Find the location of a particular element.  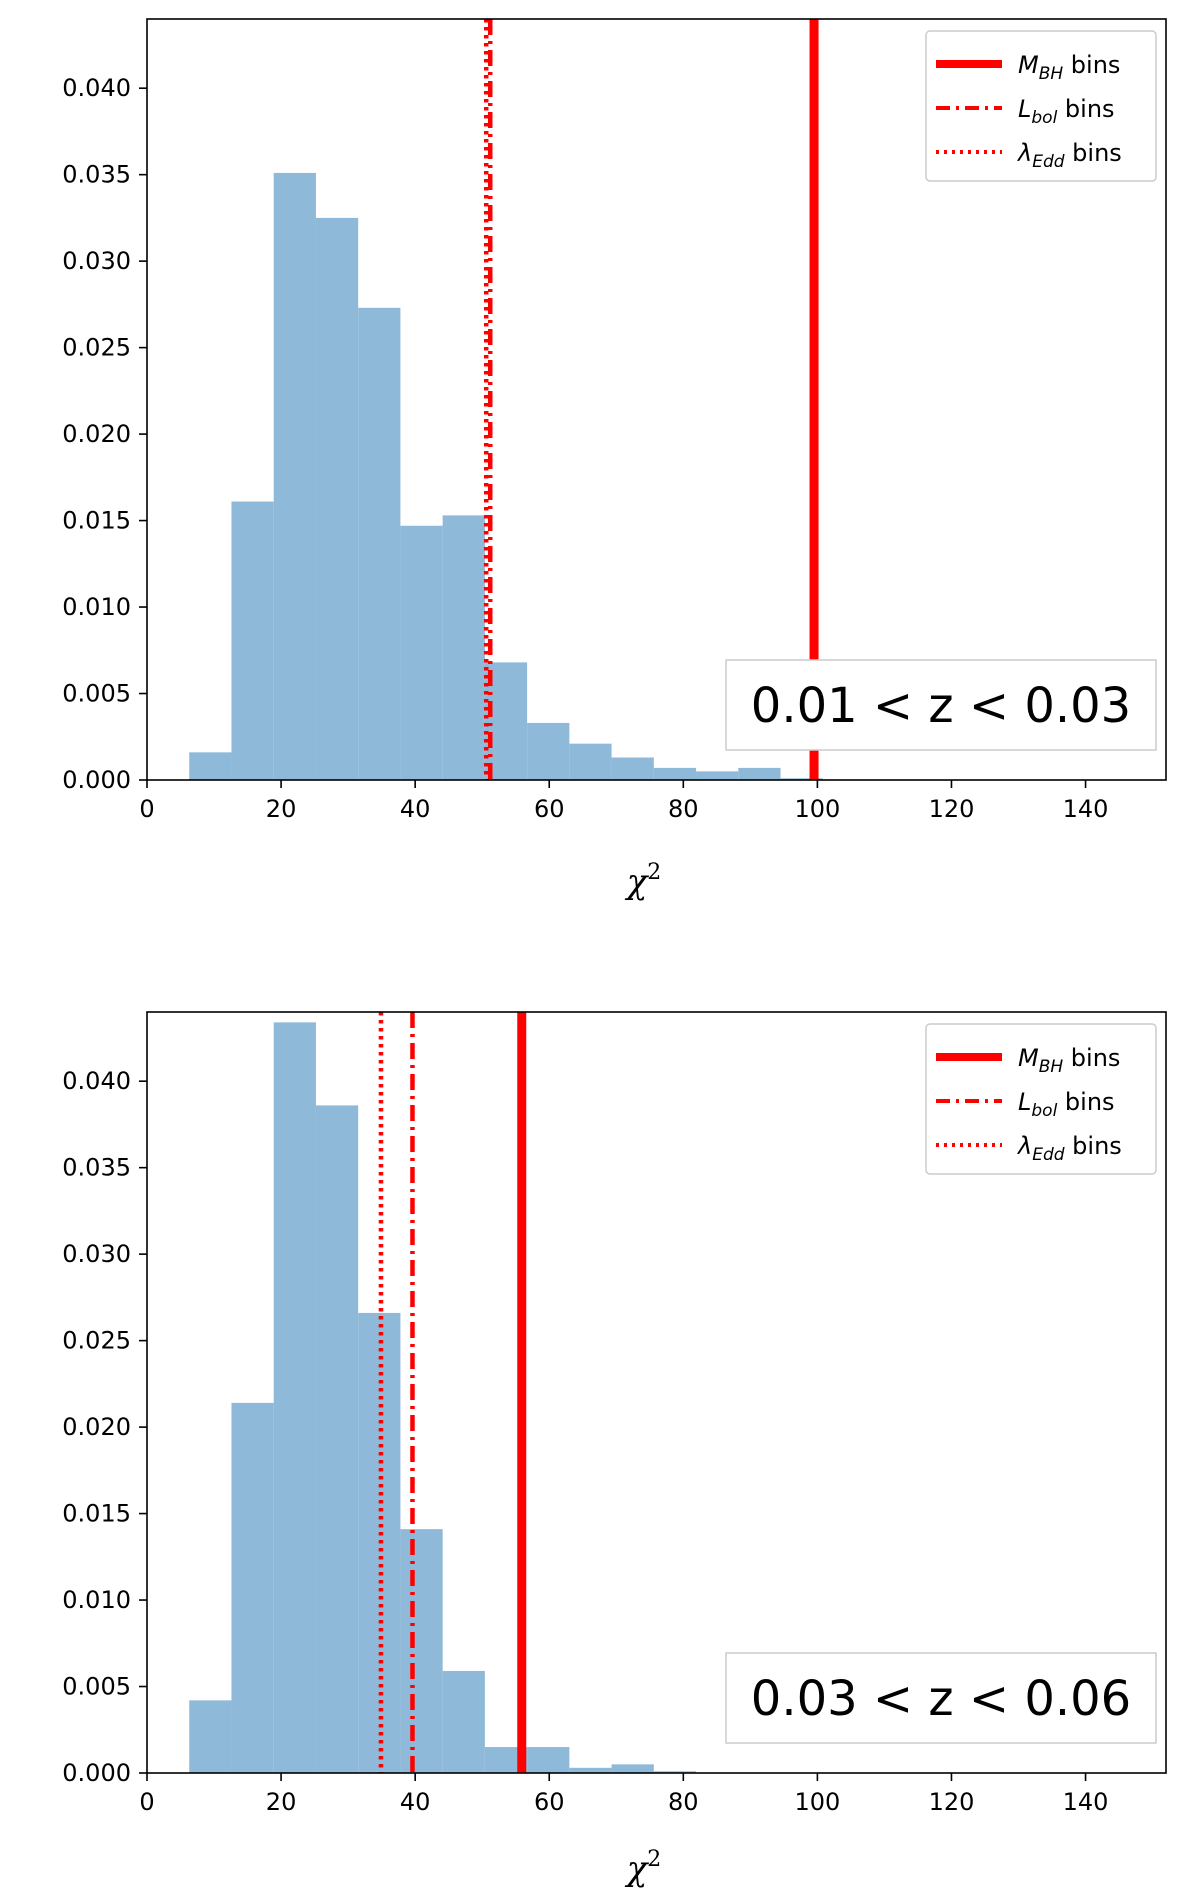

annotation-text: 0.01 < z < 0.03 is located at coordinates (941, 706).